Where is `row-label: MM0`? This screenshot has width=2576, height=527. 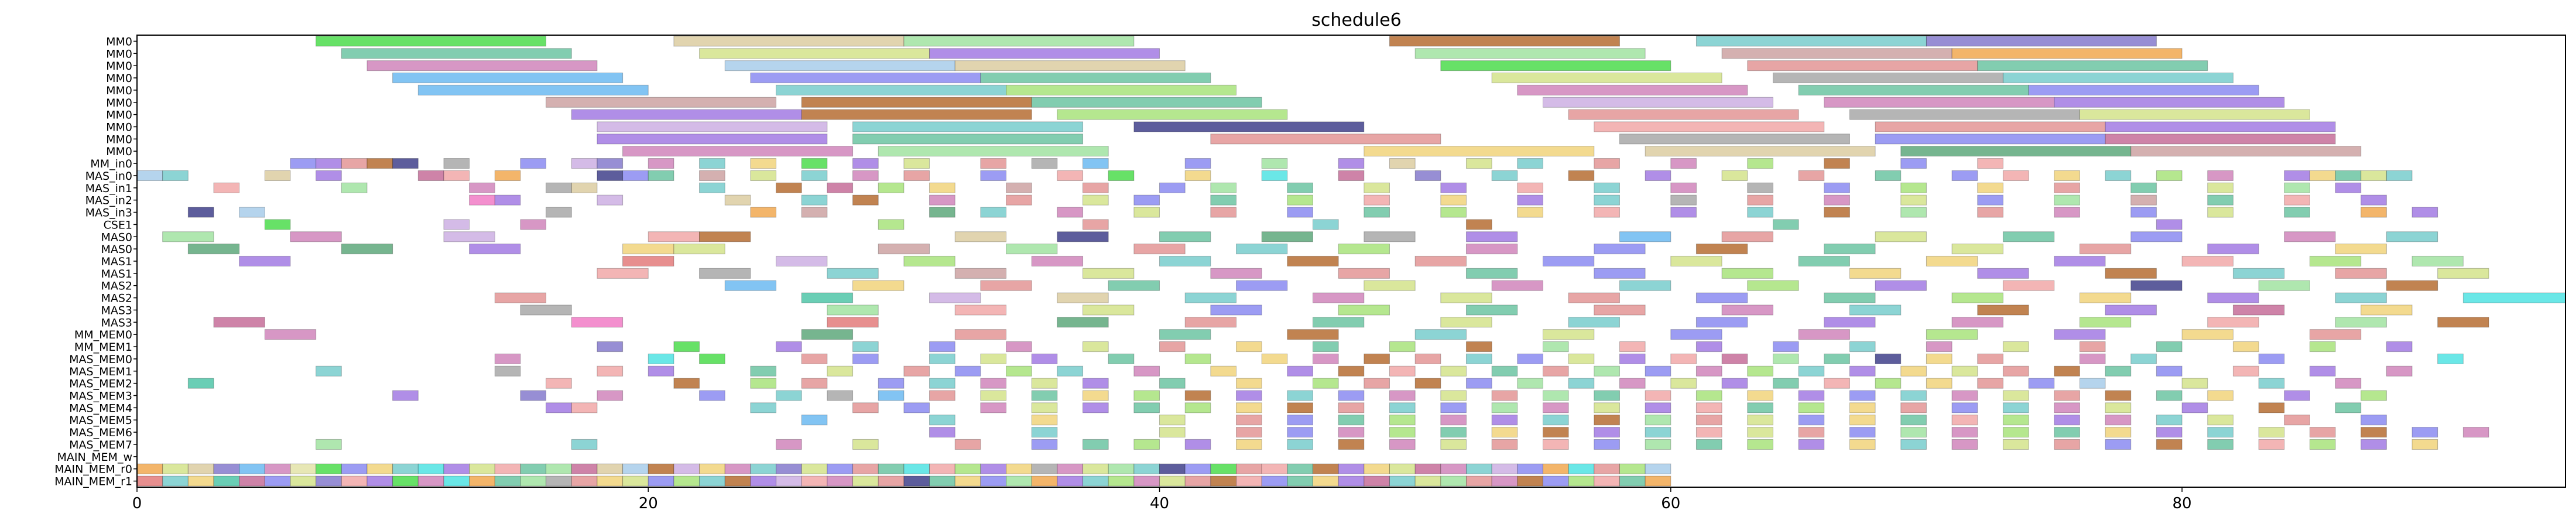
row-label: MM0 is located at coordinates (119, 116).